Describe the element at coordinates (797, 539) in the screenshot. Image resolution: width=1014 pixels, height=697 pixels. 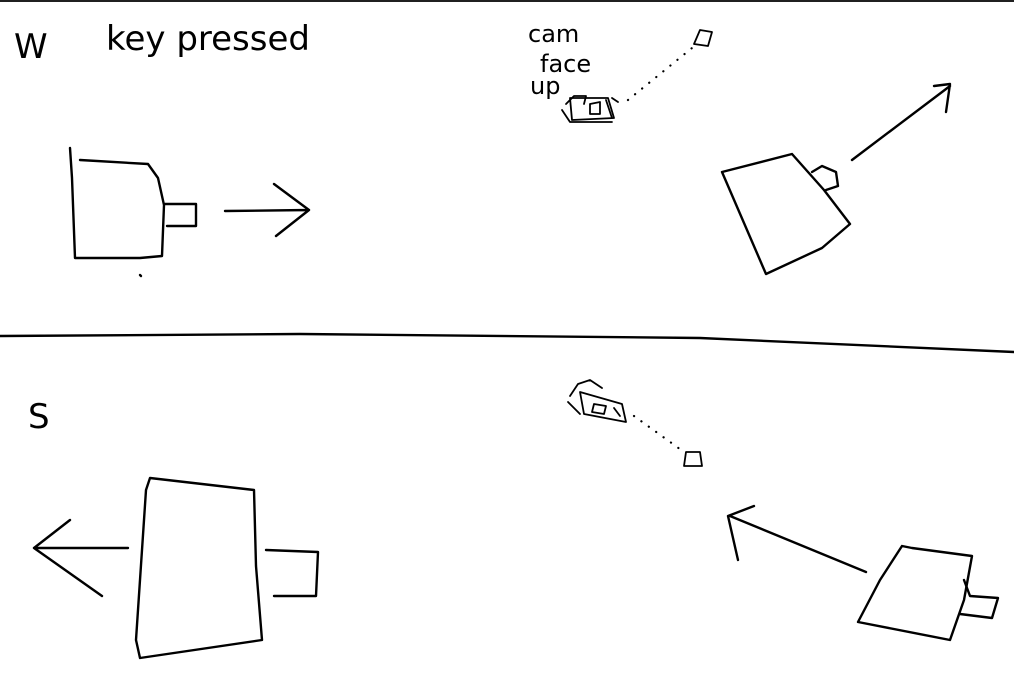
I see `diagonal-arrow-back` at that location.